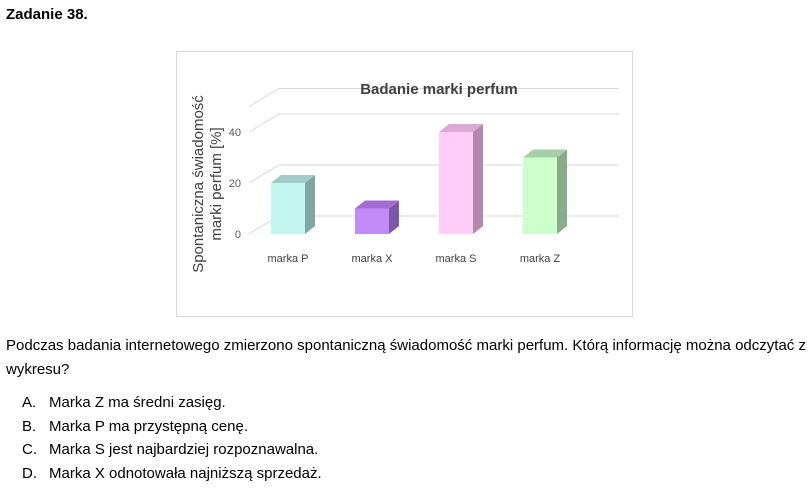 This screenshot has height=495, width=812. What do you see at coordinates (148, 426) in the screenshot?
I see `answer-text: Marka P ma przystępną cenę.` at bounding box center [148, 426].